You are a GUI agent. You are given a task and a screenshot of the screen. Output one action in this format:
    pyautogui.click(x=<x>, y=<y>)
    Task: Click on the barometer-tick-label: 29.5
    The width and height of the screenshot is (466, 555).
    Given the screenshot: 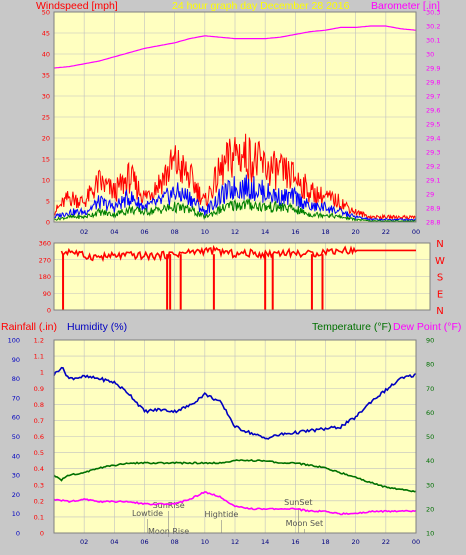 What is the action you would take?
    pyautogui.click(x=433, y=125)
    